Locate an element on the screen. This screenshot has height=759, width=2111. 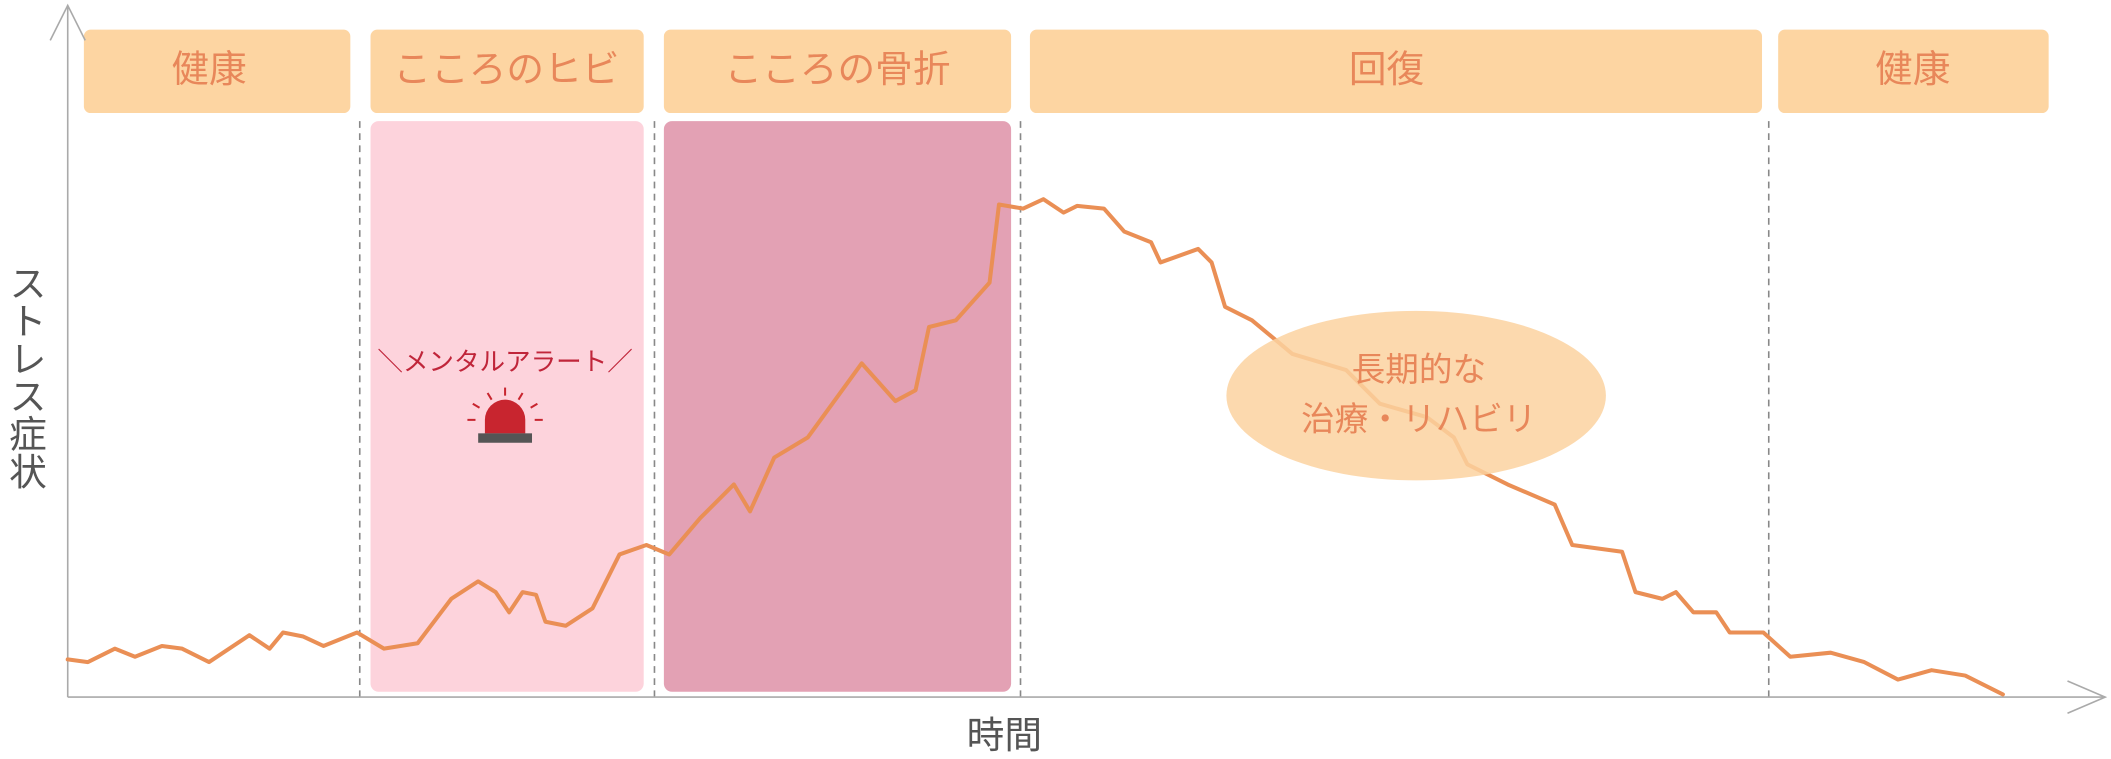
callout-line: 長期的な is located at coordinates (1419, 369).